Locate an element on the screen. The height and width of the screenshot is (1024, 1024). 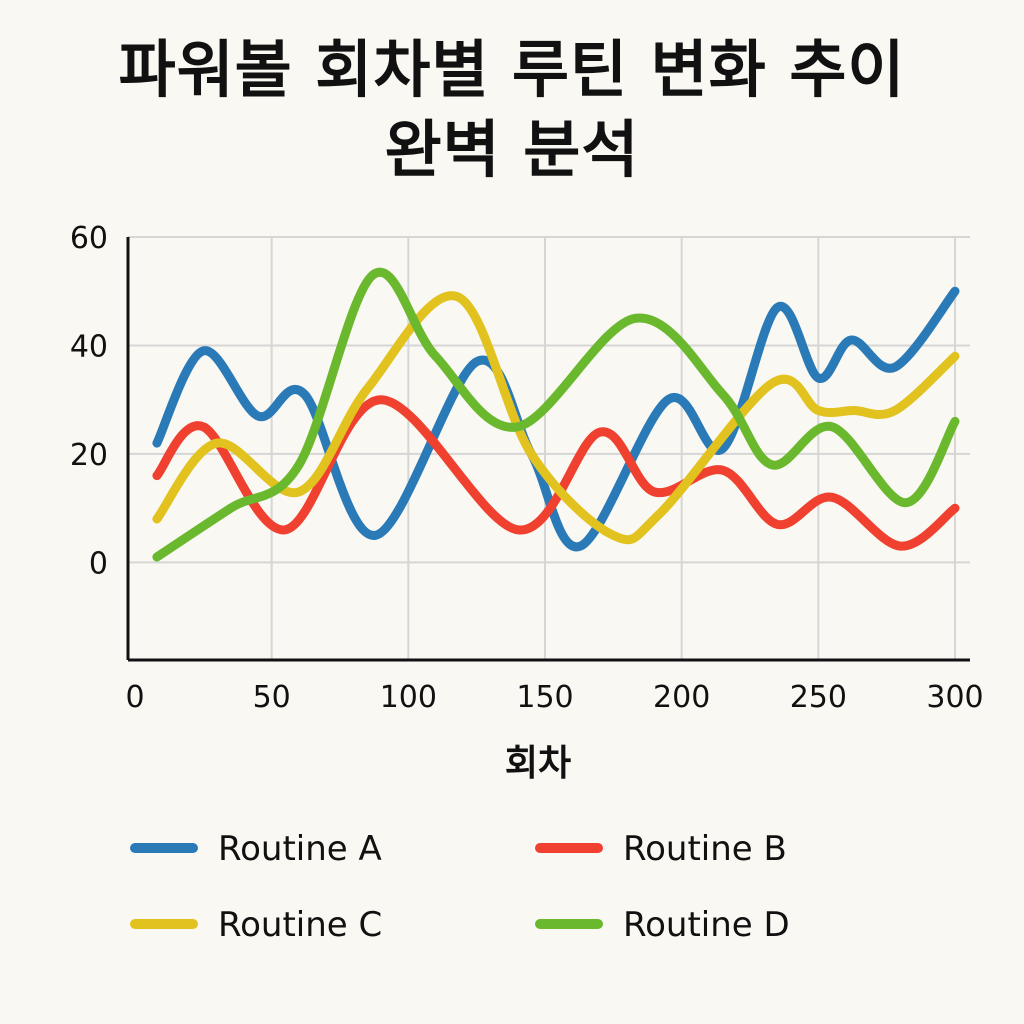
legend-item: Routine B is located at coordinates (661, 849).